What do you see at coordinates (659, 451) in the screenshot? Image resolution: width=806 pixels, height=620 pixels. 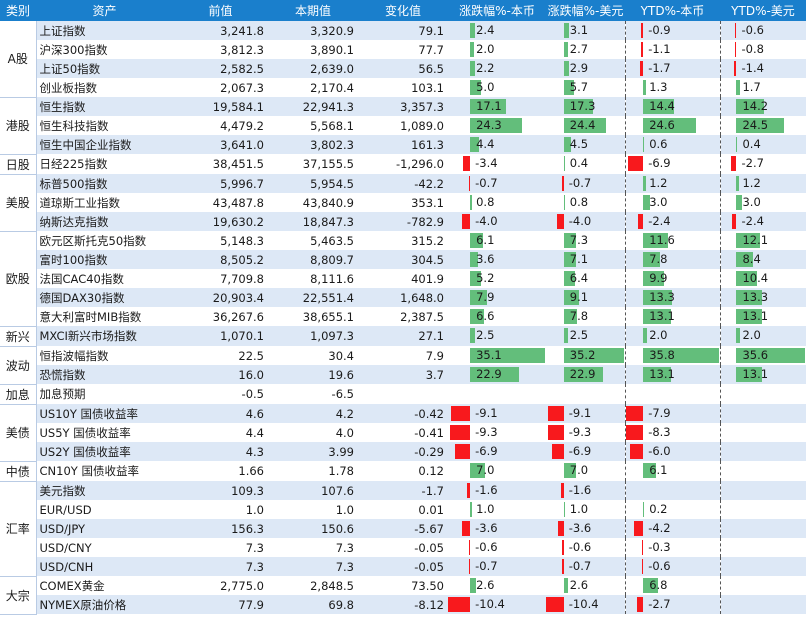 I see `ytd-local-label: -6.0` at bounding box center [659, 451].